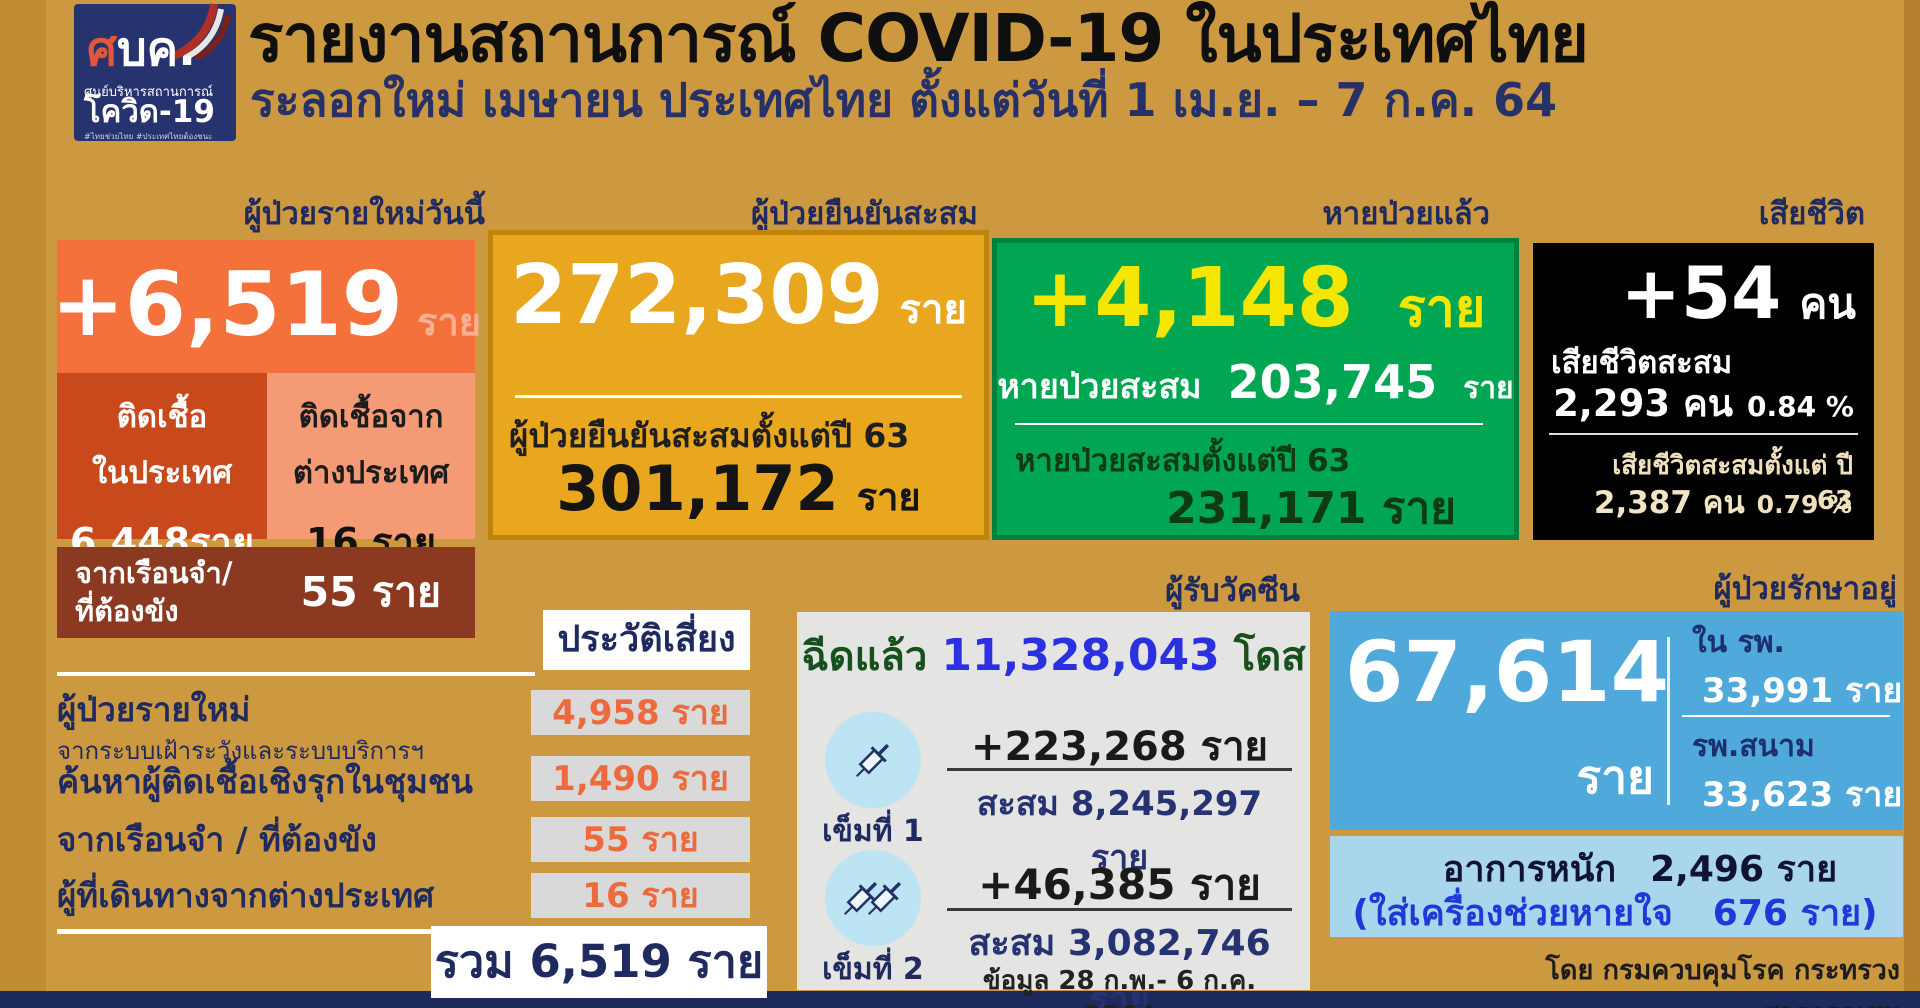 This screenshot has height=1008, width=1920. What do you see at coordinates (1441, 309) in the screenshot?
I see `recovered-unit: ราย` at bounding box center [1441, 309].